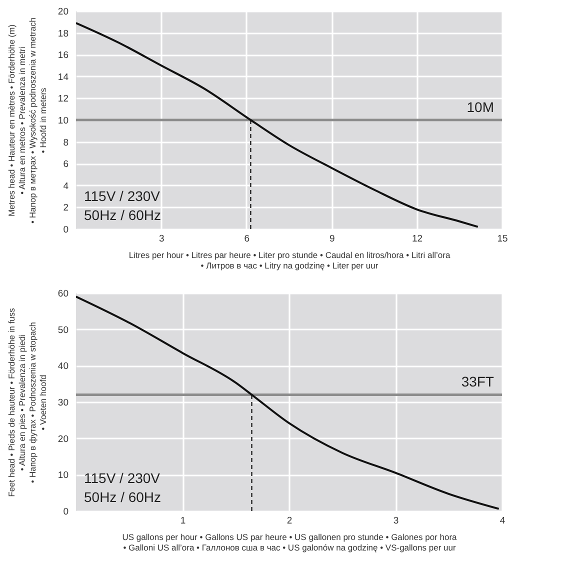 Image resolution: width=564 pixels, height=563 pixels. Describe the element at coordinates (183, 521) in the screenshot. I see `x-tick-label: 1` at that location.